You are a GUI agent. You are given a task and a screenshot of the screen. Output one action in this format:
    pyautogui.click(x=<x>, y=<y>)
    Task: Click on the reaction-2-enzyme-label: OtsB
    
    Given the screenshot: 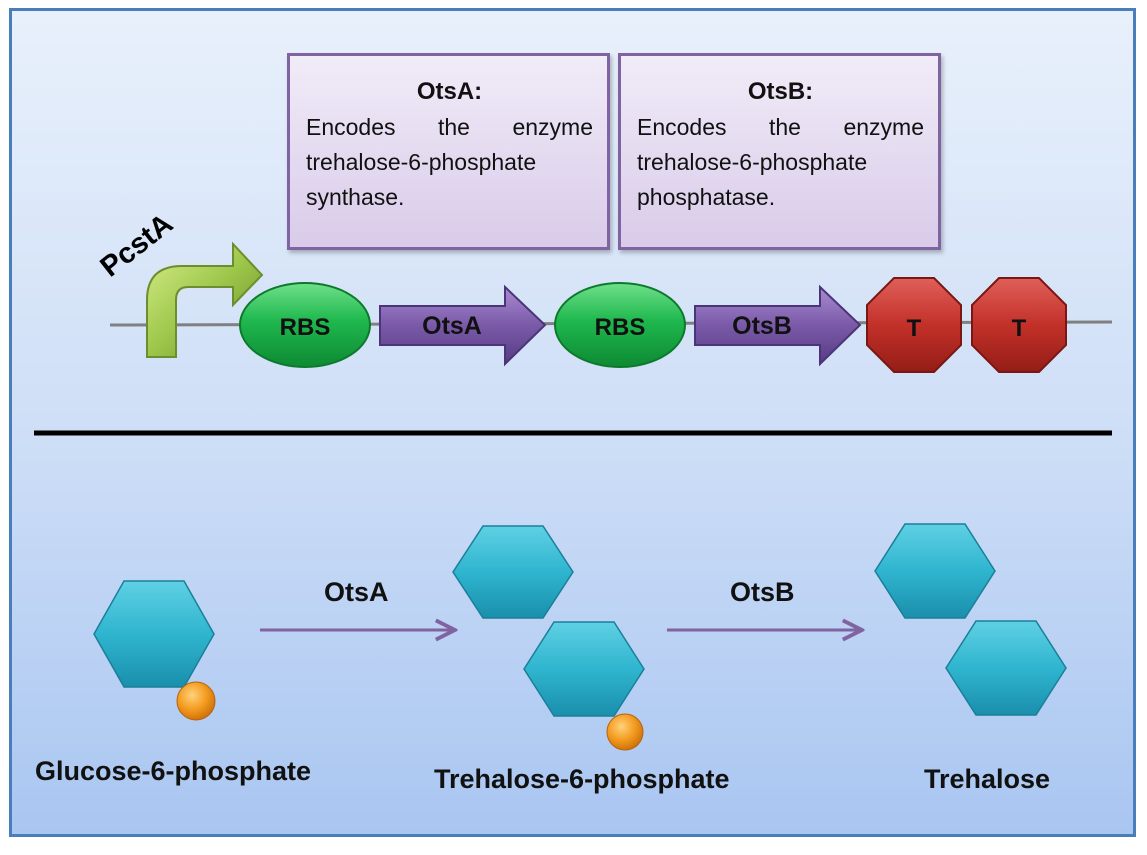 What is the action you would take?
    pyautogui.click(x=762, y=592)
    